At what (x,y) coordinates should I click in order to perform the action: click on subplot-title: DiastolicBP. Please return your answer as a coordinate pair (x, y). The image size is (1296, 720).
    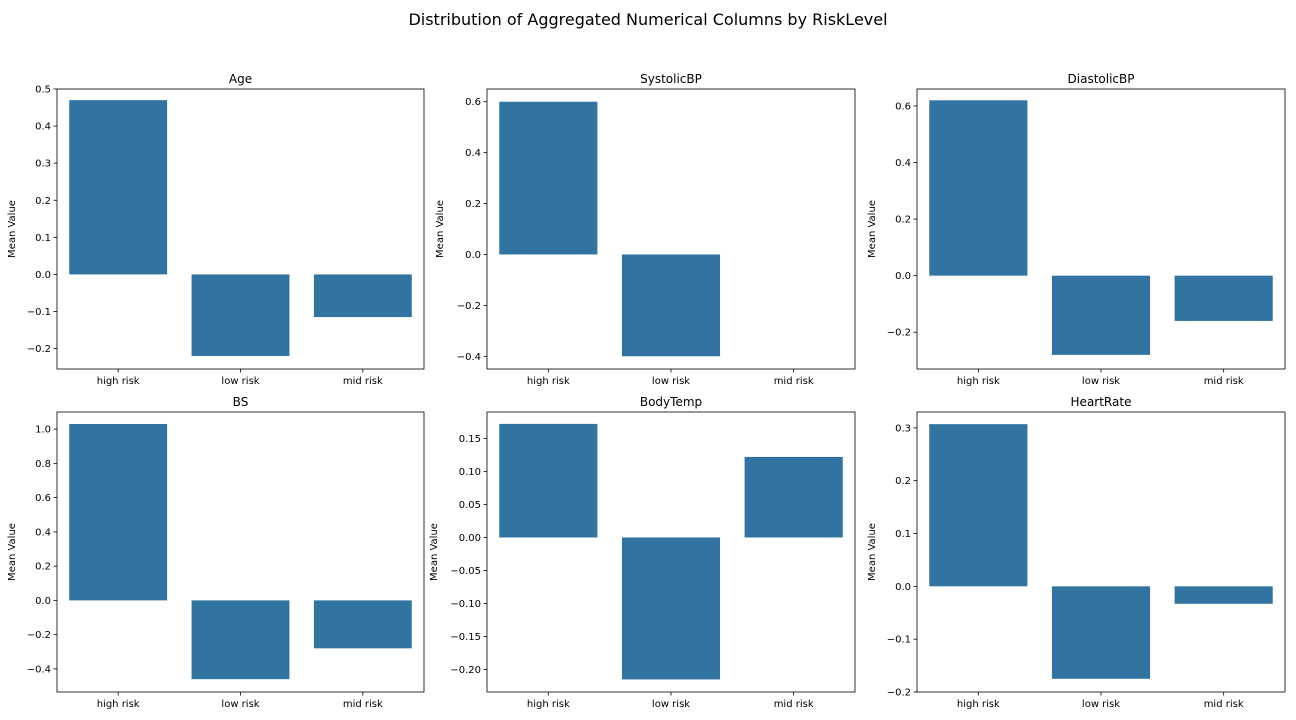
    Looking at the image, I should click on (1101, 79).